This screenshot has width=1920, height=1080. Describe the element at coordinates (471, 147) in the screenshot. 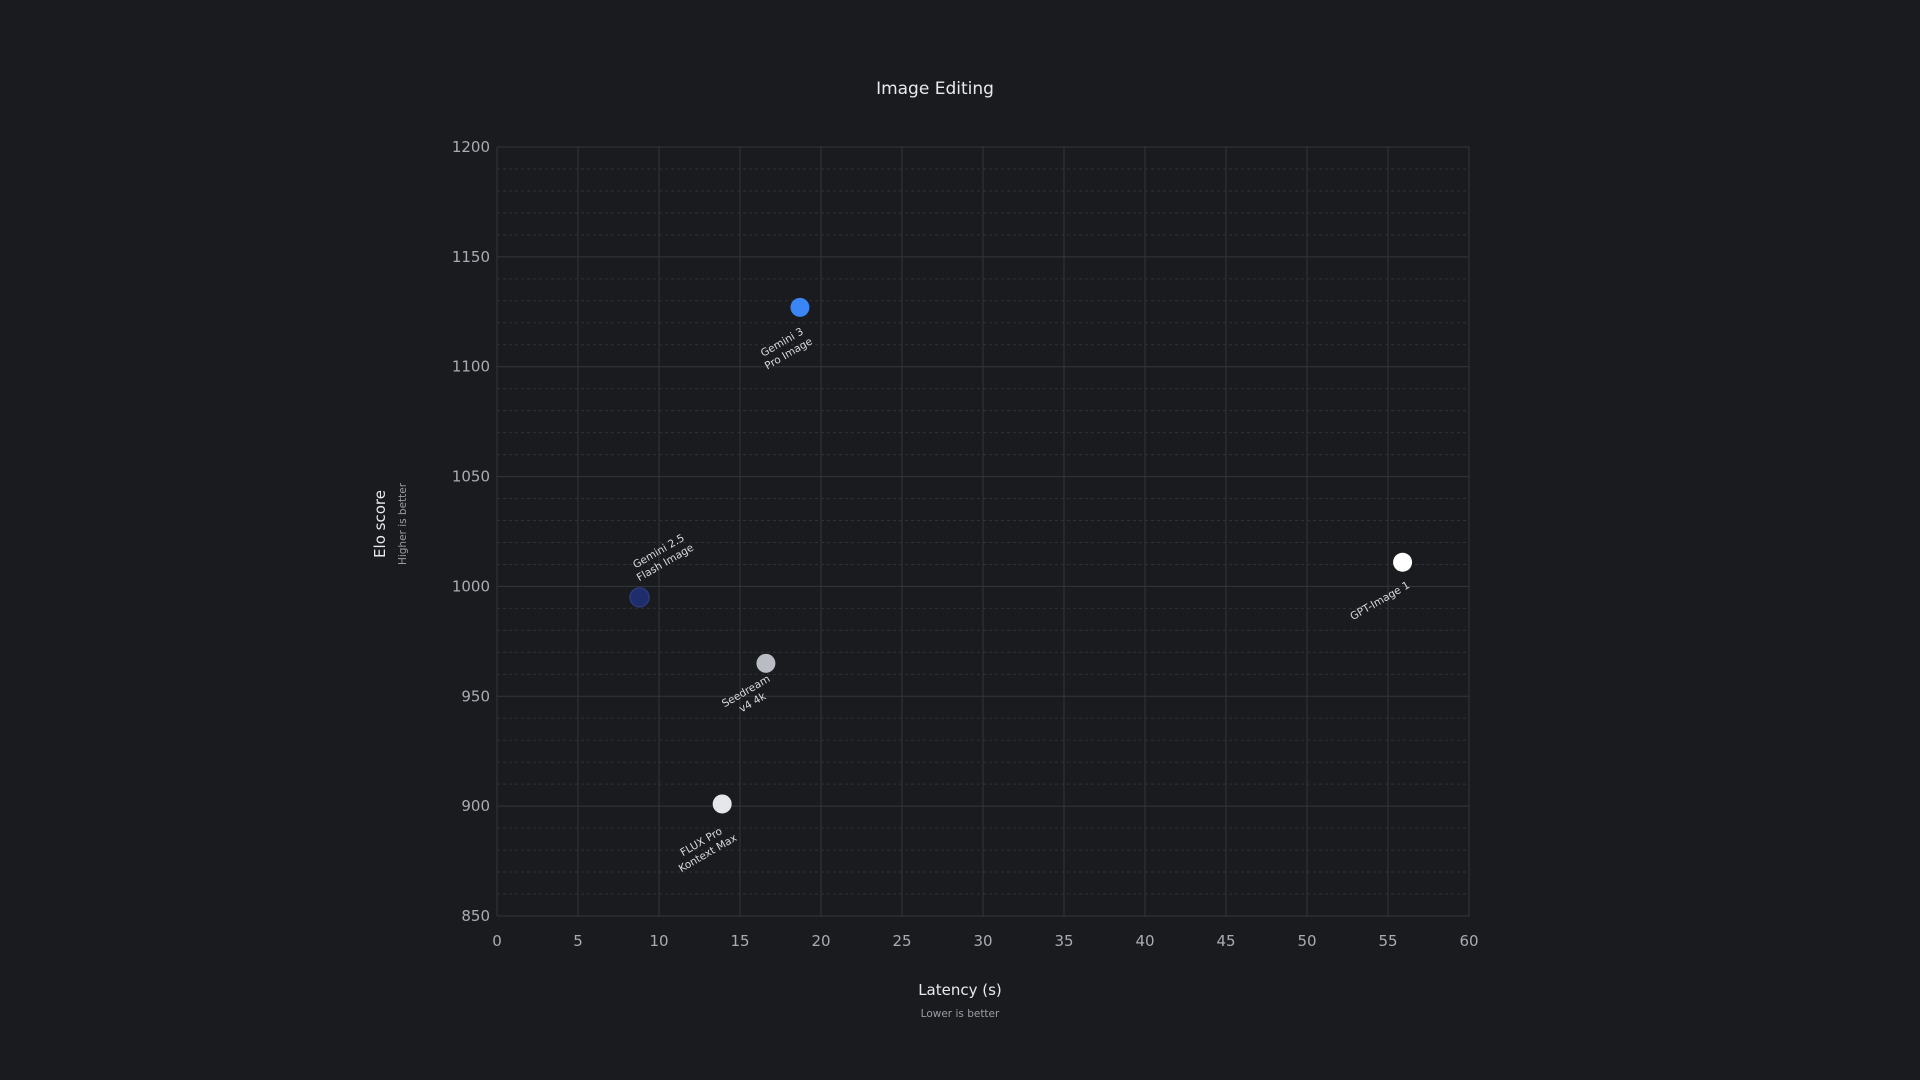

I see `y-tick-label: 1200` at that location.